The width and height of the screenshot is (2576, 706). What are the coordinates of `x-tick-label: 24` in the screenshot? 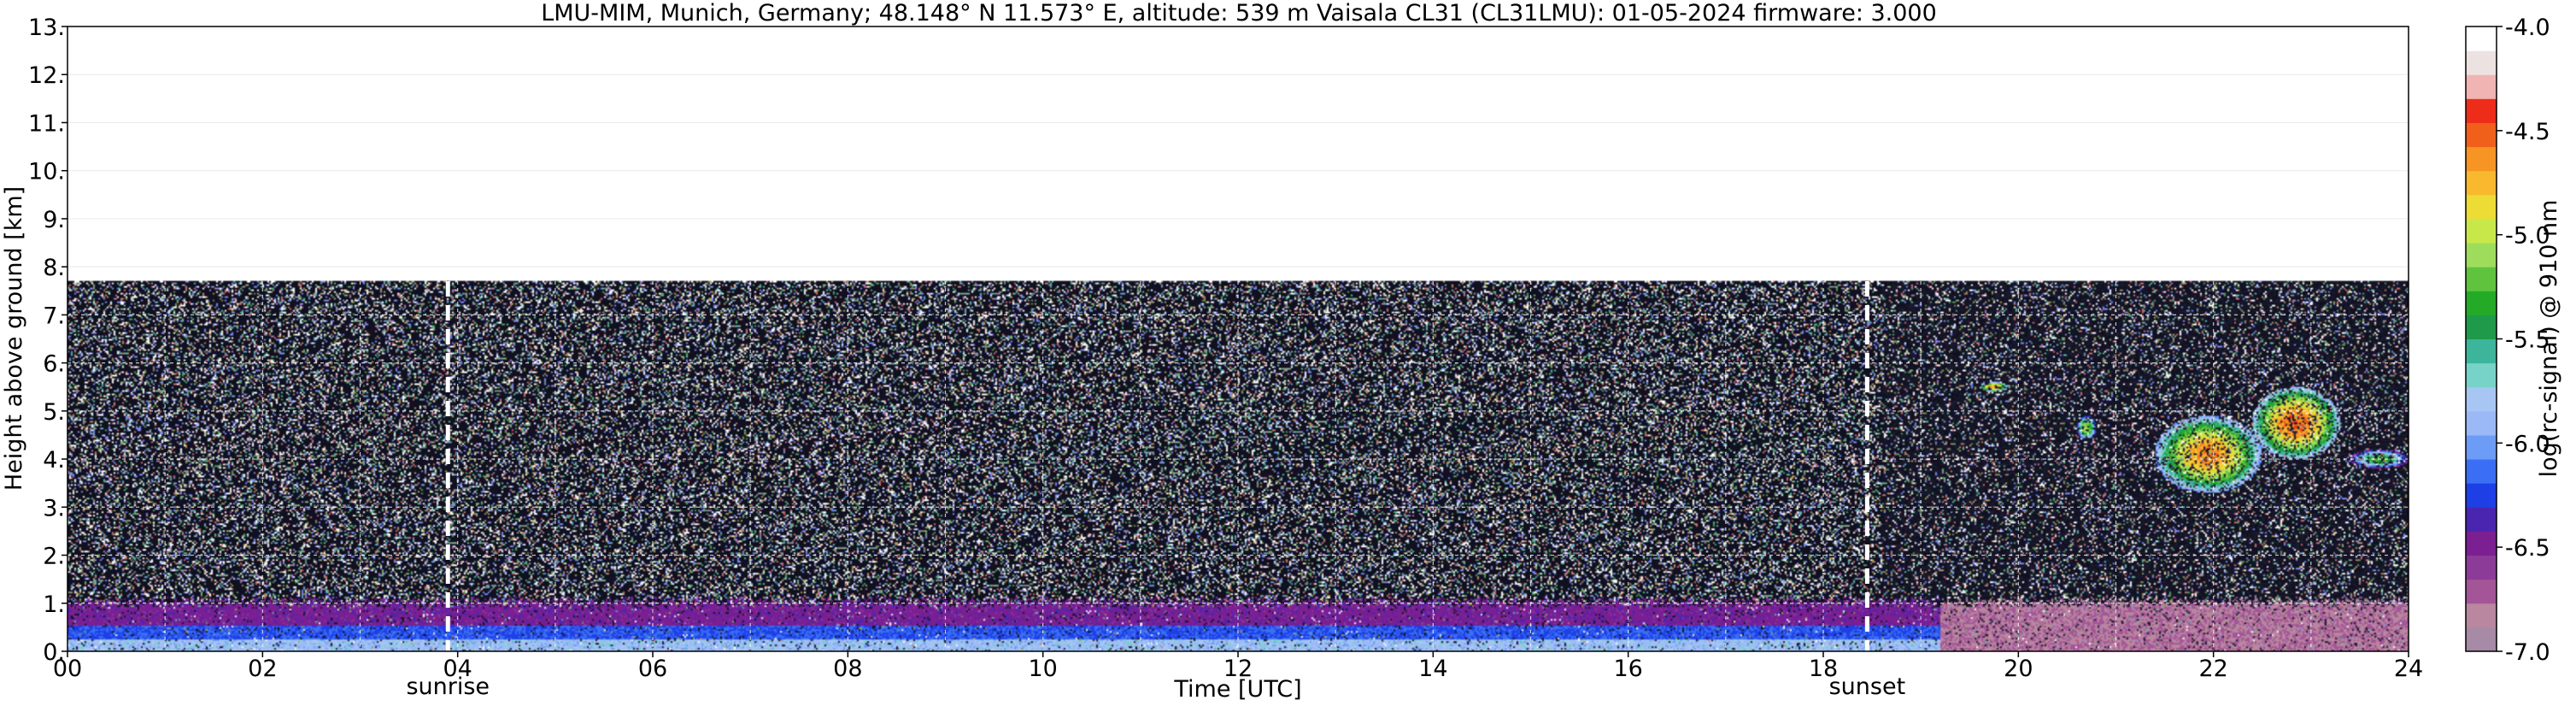 It's located at (2408, 669).